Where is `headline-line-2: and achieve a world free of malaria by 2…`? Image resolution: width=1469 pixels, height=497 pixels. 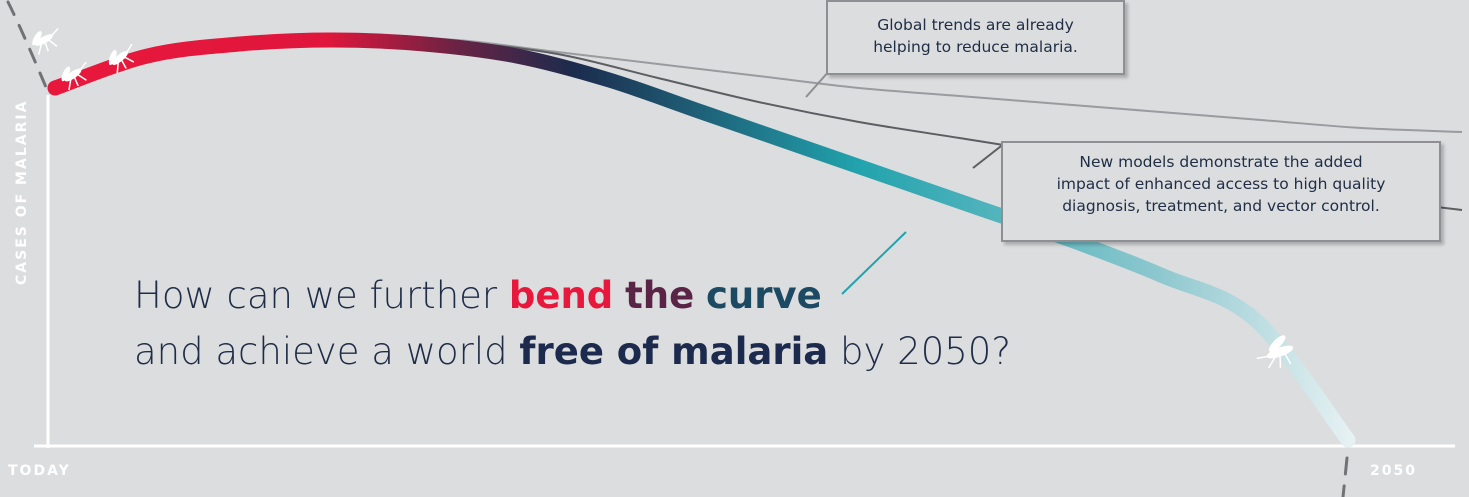
headline-line-2: and achieve a world free of malaria by 2… is located at coordinates (572, 352).